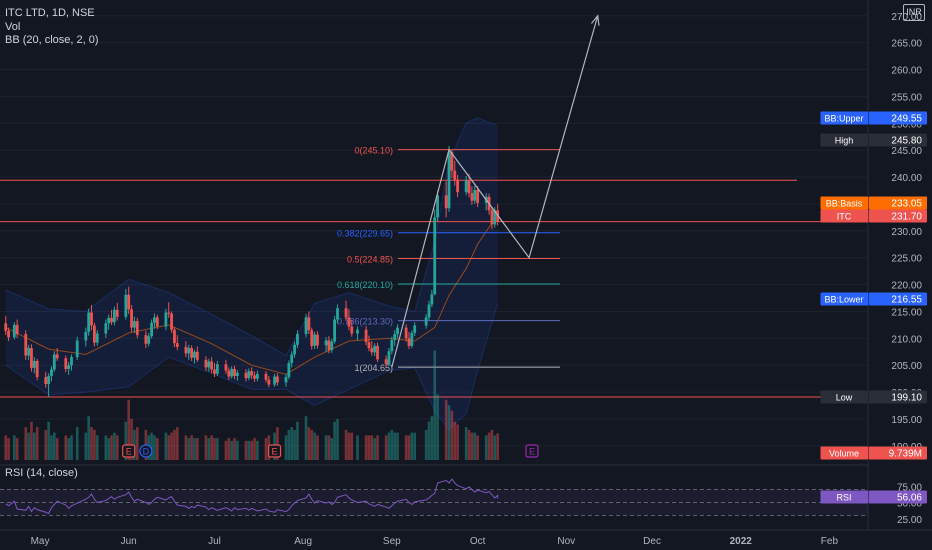 This screenshot has width=932, height=550. What do you see at coordinates (914, 12) in the screenshot?
I see `currency-button: INR` at bounding box center [914, 12].